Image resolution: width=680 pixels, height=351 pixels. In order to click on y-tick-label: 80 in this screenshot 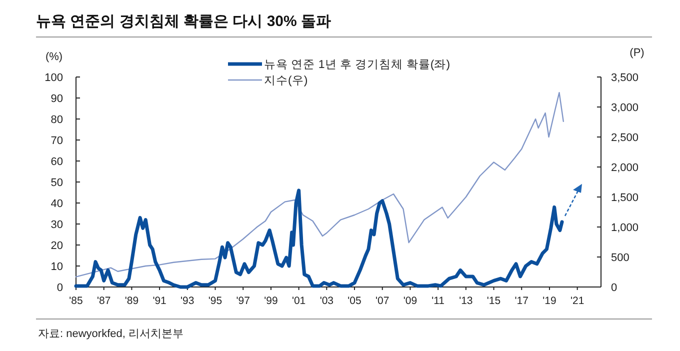, I will do `click(56, 120)`.